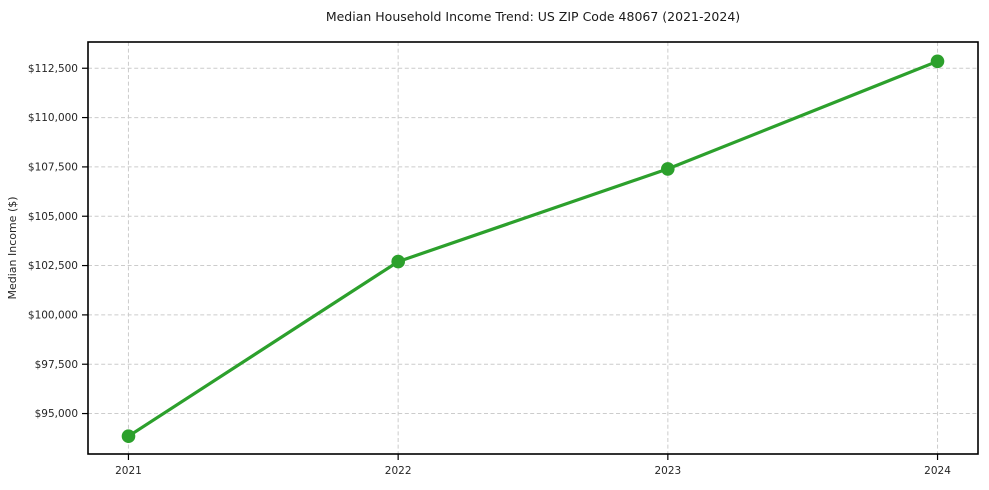  What do you see at coordinates (12, 247) in the screenshot?
I see `y-axis-label: Median Income ($)` at bounding box center [12, 247].